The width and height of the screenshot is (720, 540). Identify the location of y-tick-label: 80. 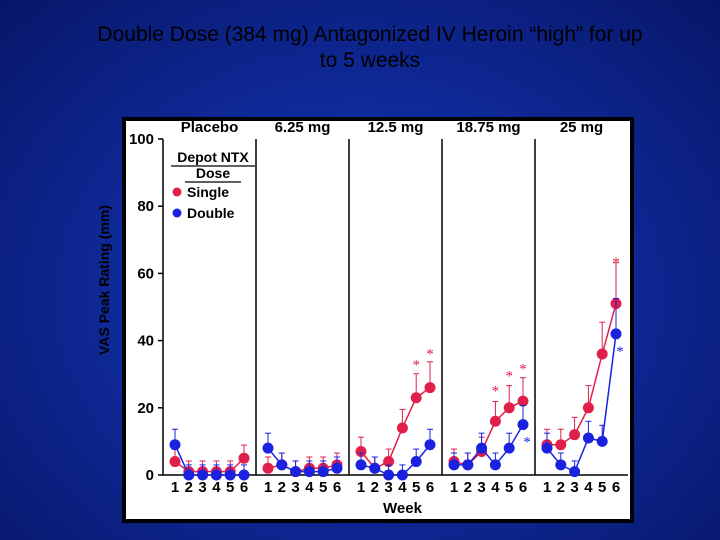
(145, 206).